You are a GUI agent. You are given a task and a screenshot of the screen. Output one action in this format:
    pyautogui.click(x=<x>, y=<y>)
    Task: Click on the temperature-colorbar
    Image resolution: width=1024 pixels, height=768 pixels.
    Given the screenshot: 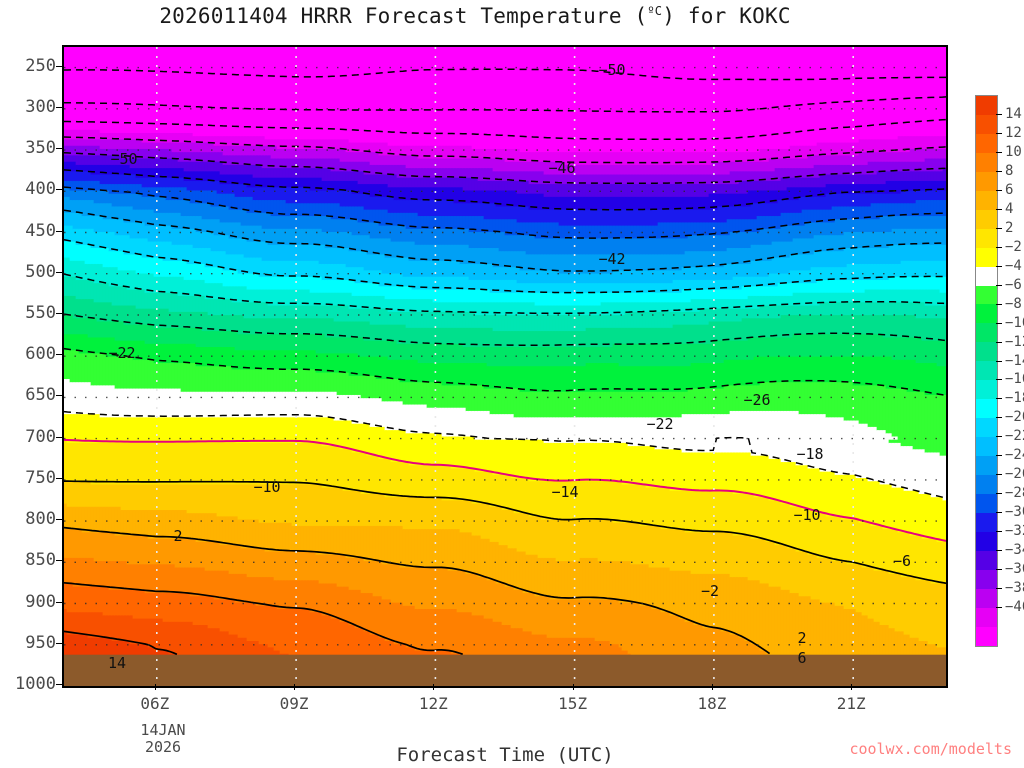 What is the action you would take?
    pyautogui.click(x=986, y=371)
    